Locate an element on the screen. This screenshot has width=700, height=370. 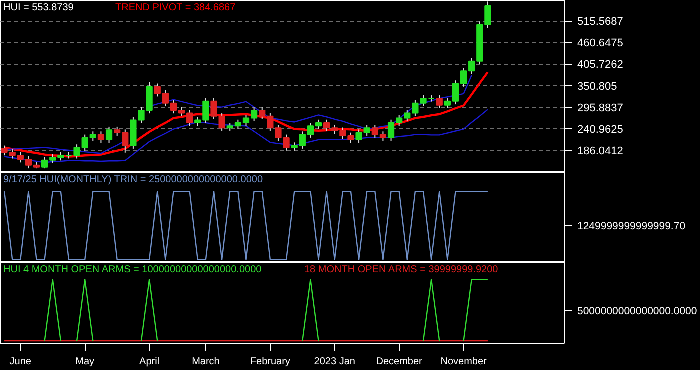
y-tick-label: 186.0412 is located at coordinates (601, 151).